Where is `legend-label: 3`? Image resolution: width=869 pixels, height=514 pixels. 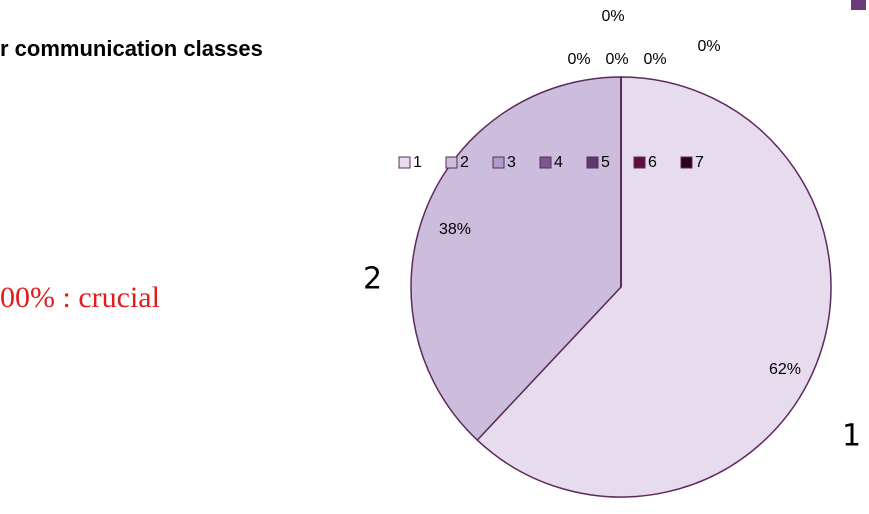
legend-label: 3 is located at coordinates (511, 162).